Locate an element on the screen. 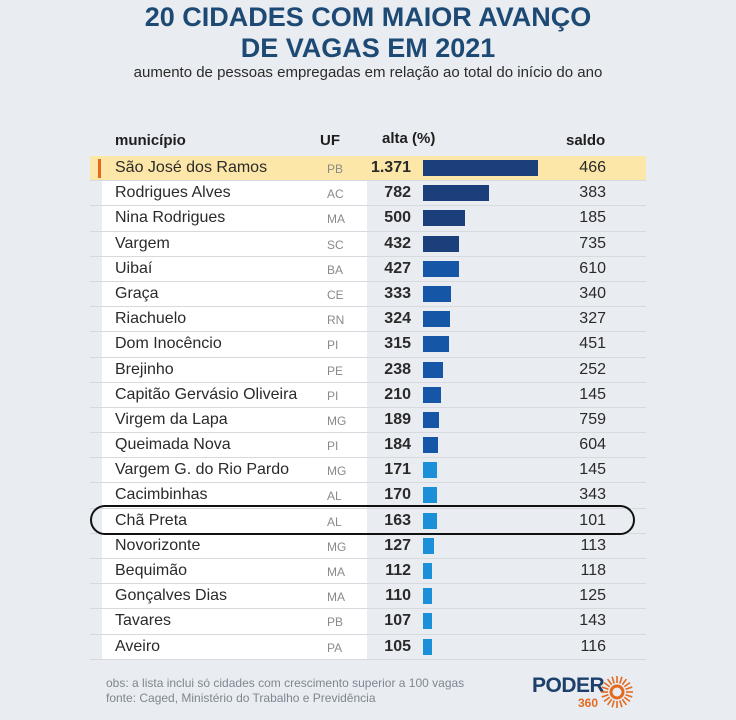 The width and height of the screenshot is (736, 720). column-header-saldo: saldo is located at coordinates (586, 140).